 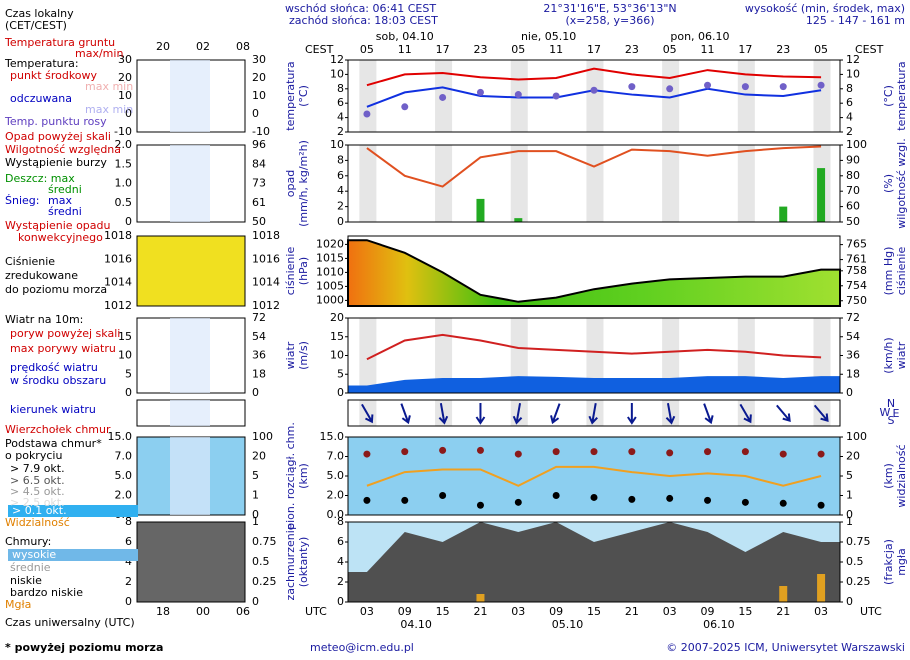 I want to click on y2-tick-label: 18, so click(x=853, y=373).